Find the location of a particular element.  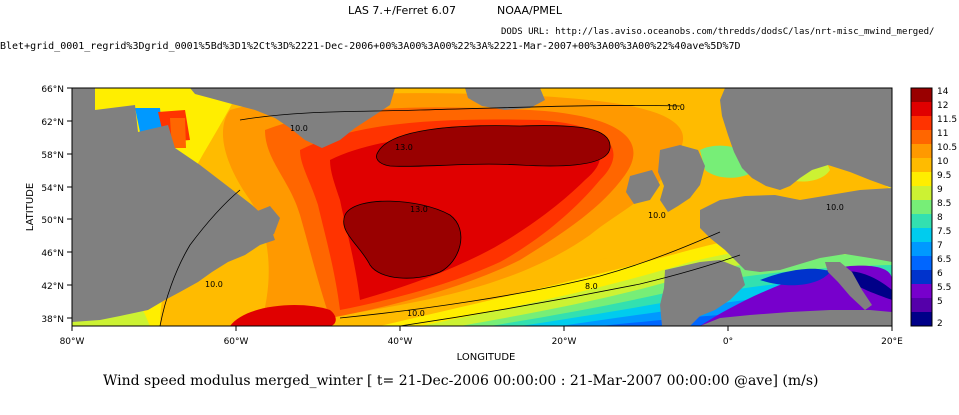

lat-tick: 54°N is located at coordinates (56, 189).